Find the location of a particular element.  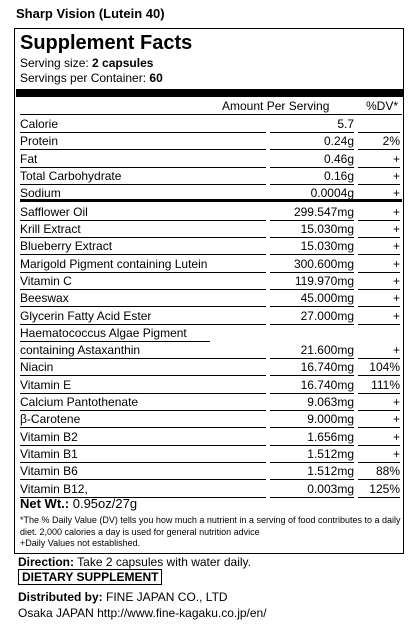

nutrient-name: Safflower Oil is located at coordinates (143, 212).